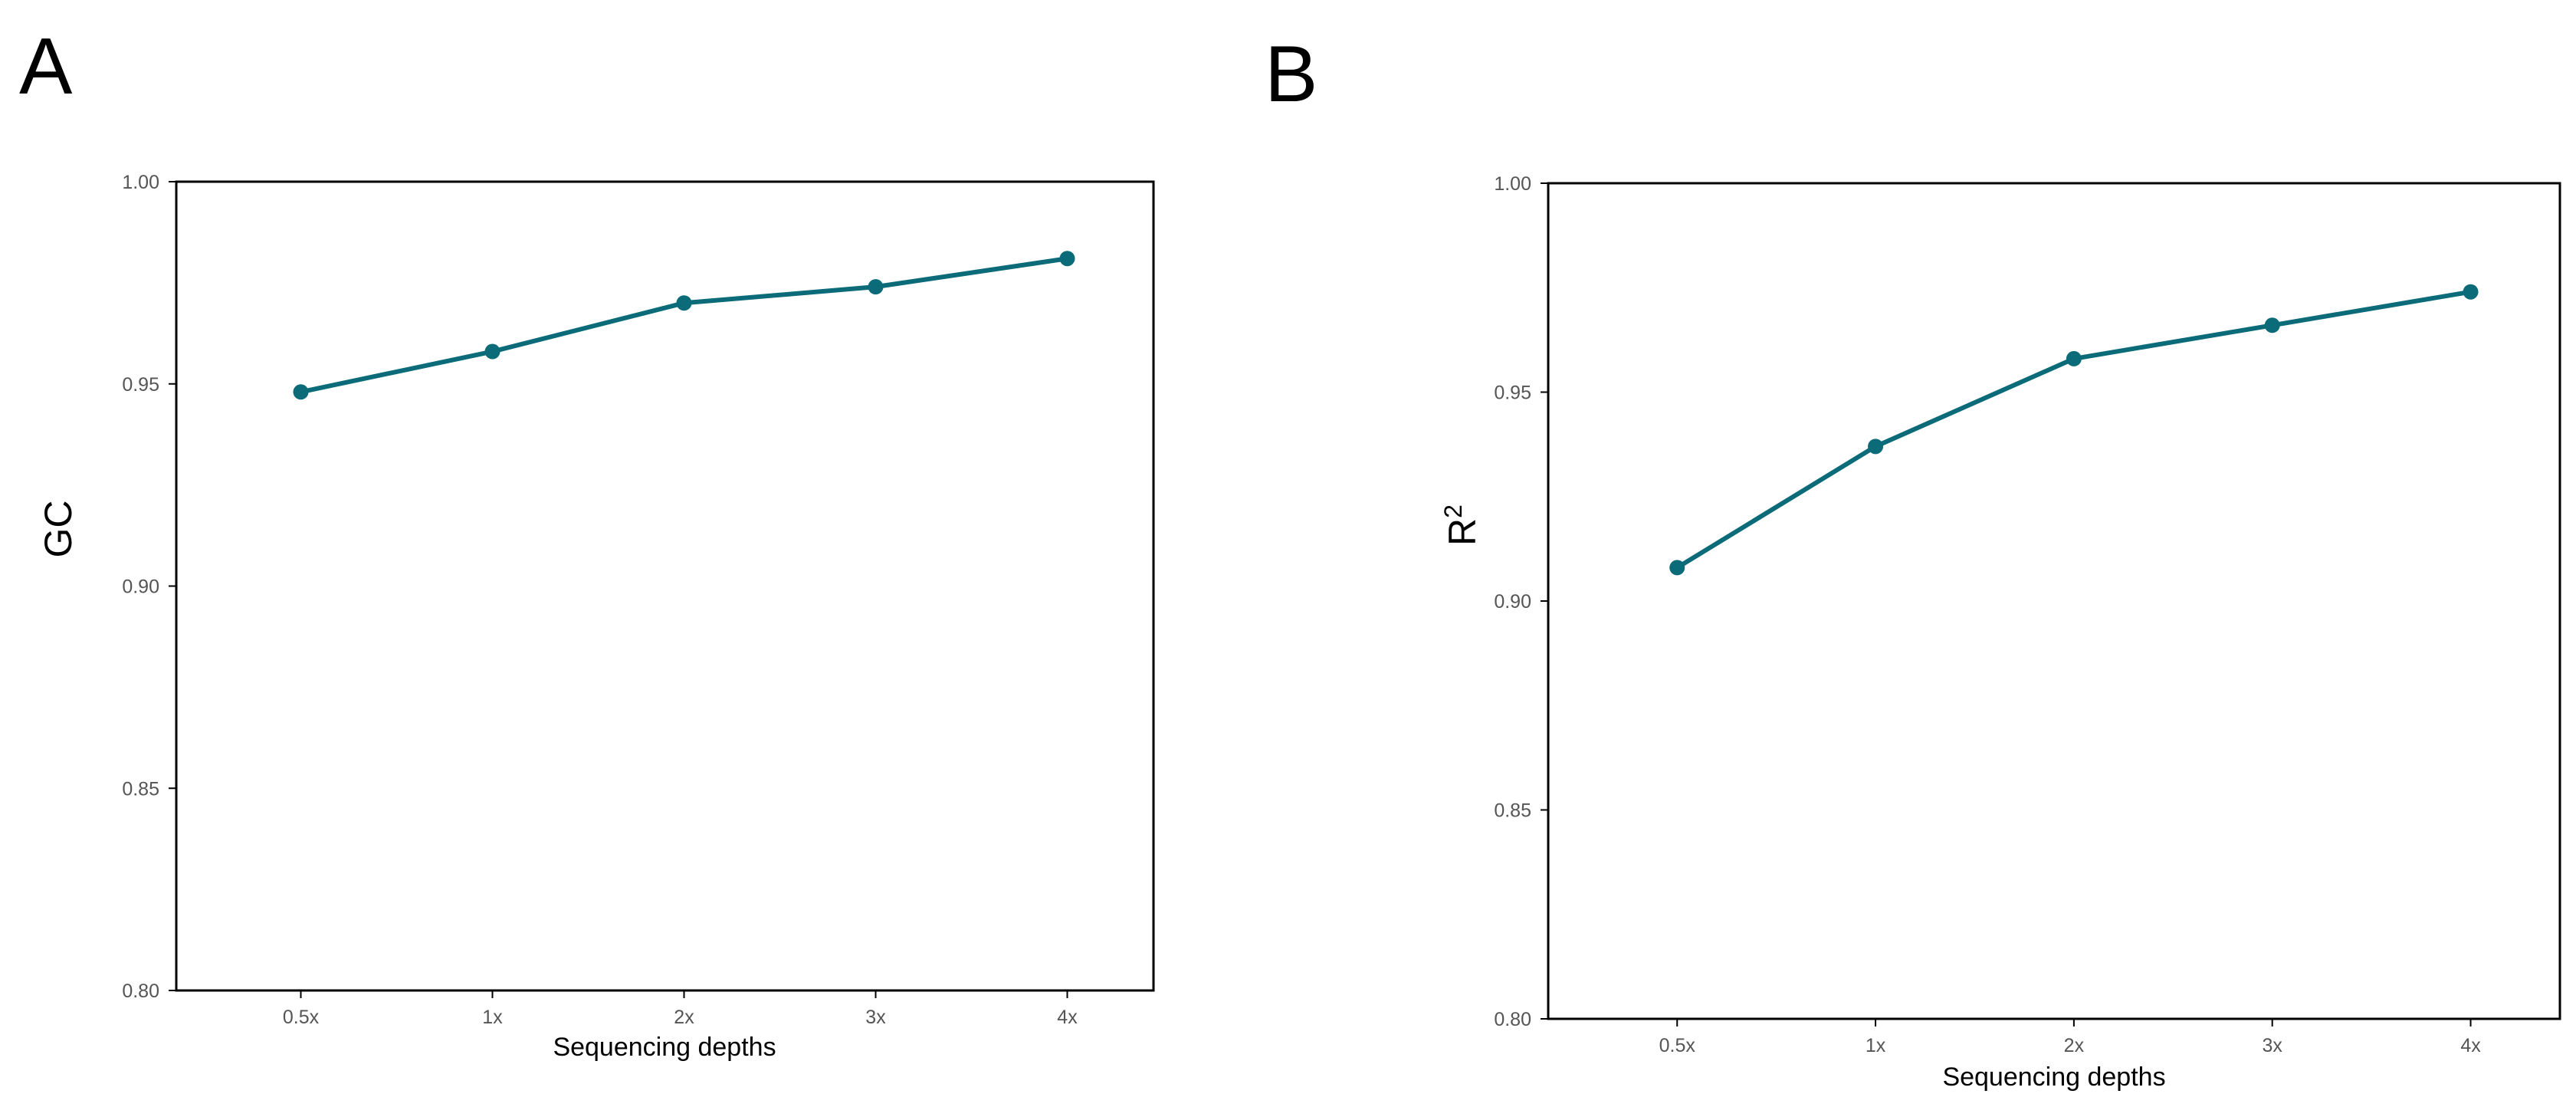 This screenshot has height=1107, width=2576. I want to click on y-tick-label-a-3: 0.95, so click(140, 385).